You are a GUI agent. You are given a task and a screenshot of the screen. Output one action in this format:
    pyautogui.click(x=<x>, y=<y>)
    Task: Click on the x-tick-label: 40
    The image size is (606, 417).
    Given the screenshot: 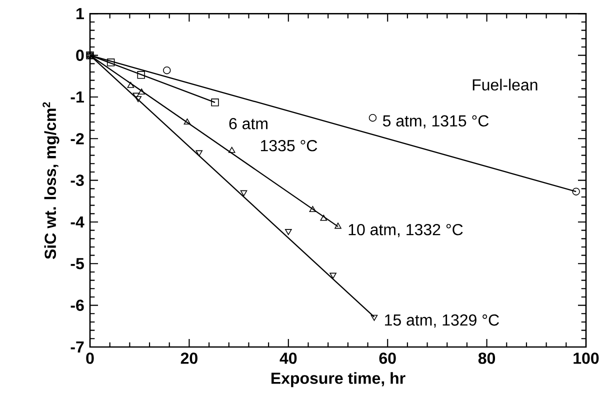 What is the action you would take?
    pyautogui.click(x=288, y=358)
    